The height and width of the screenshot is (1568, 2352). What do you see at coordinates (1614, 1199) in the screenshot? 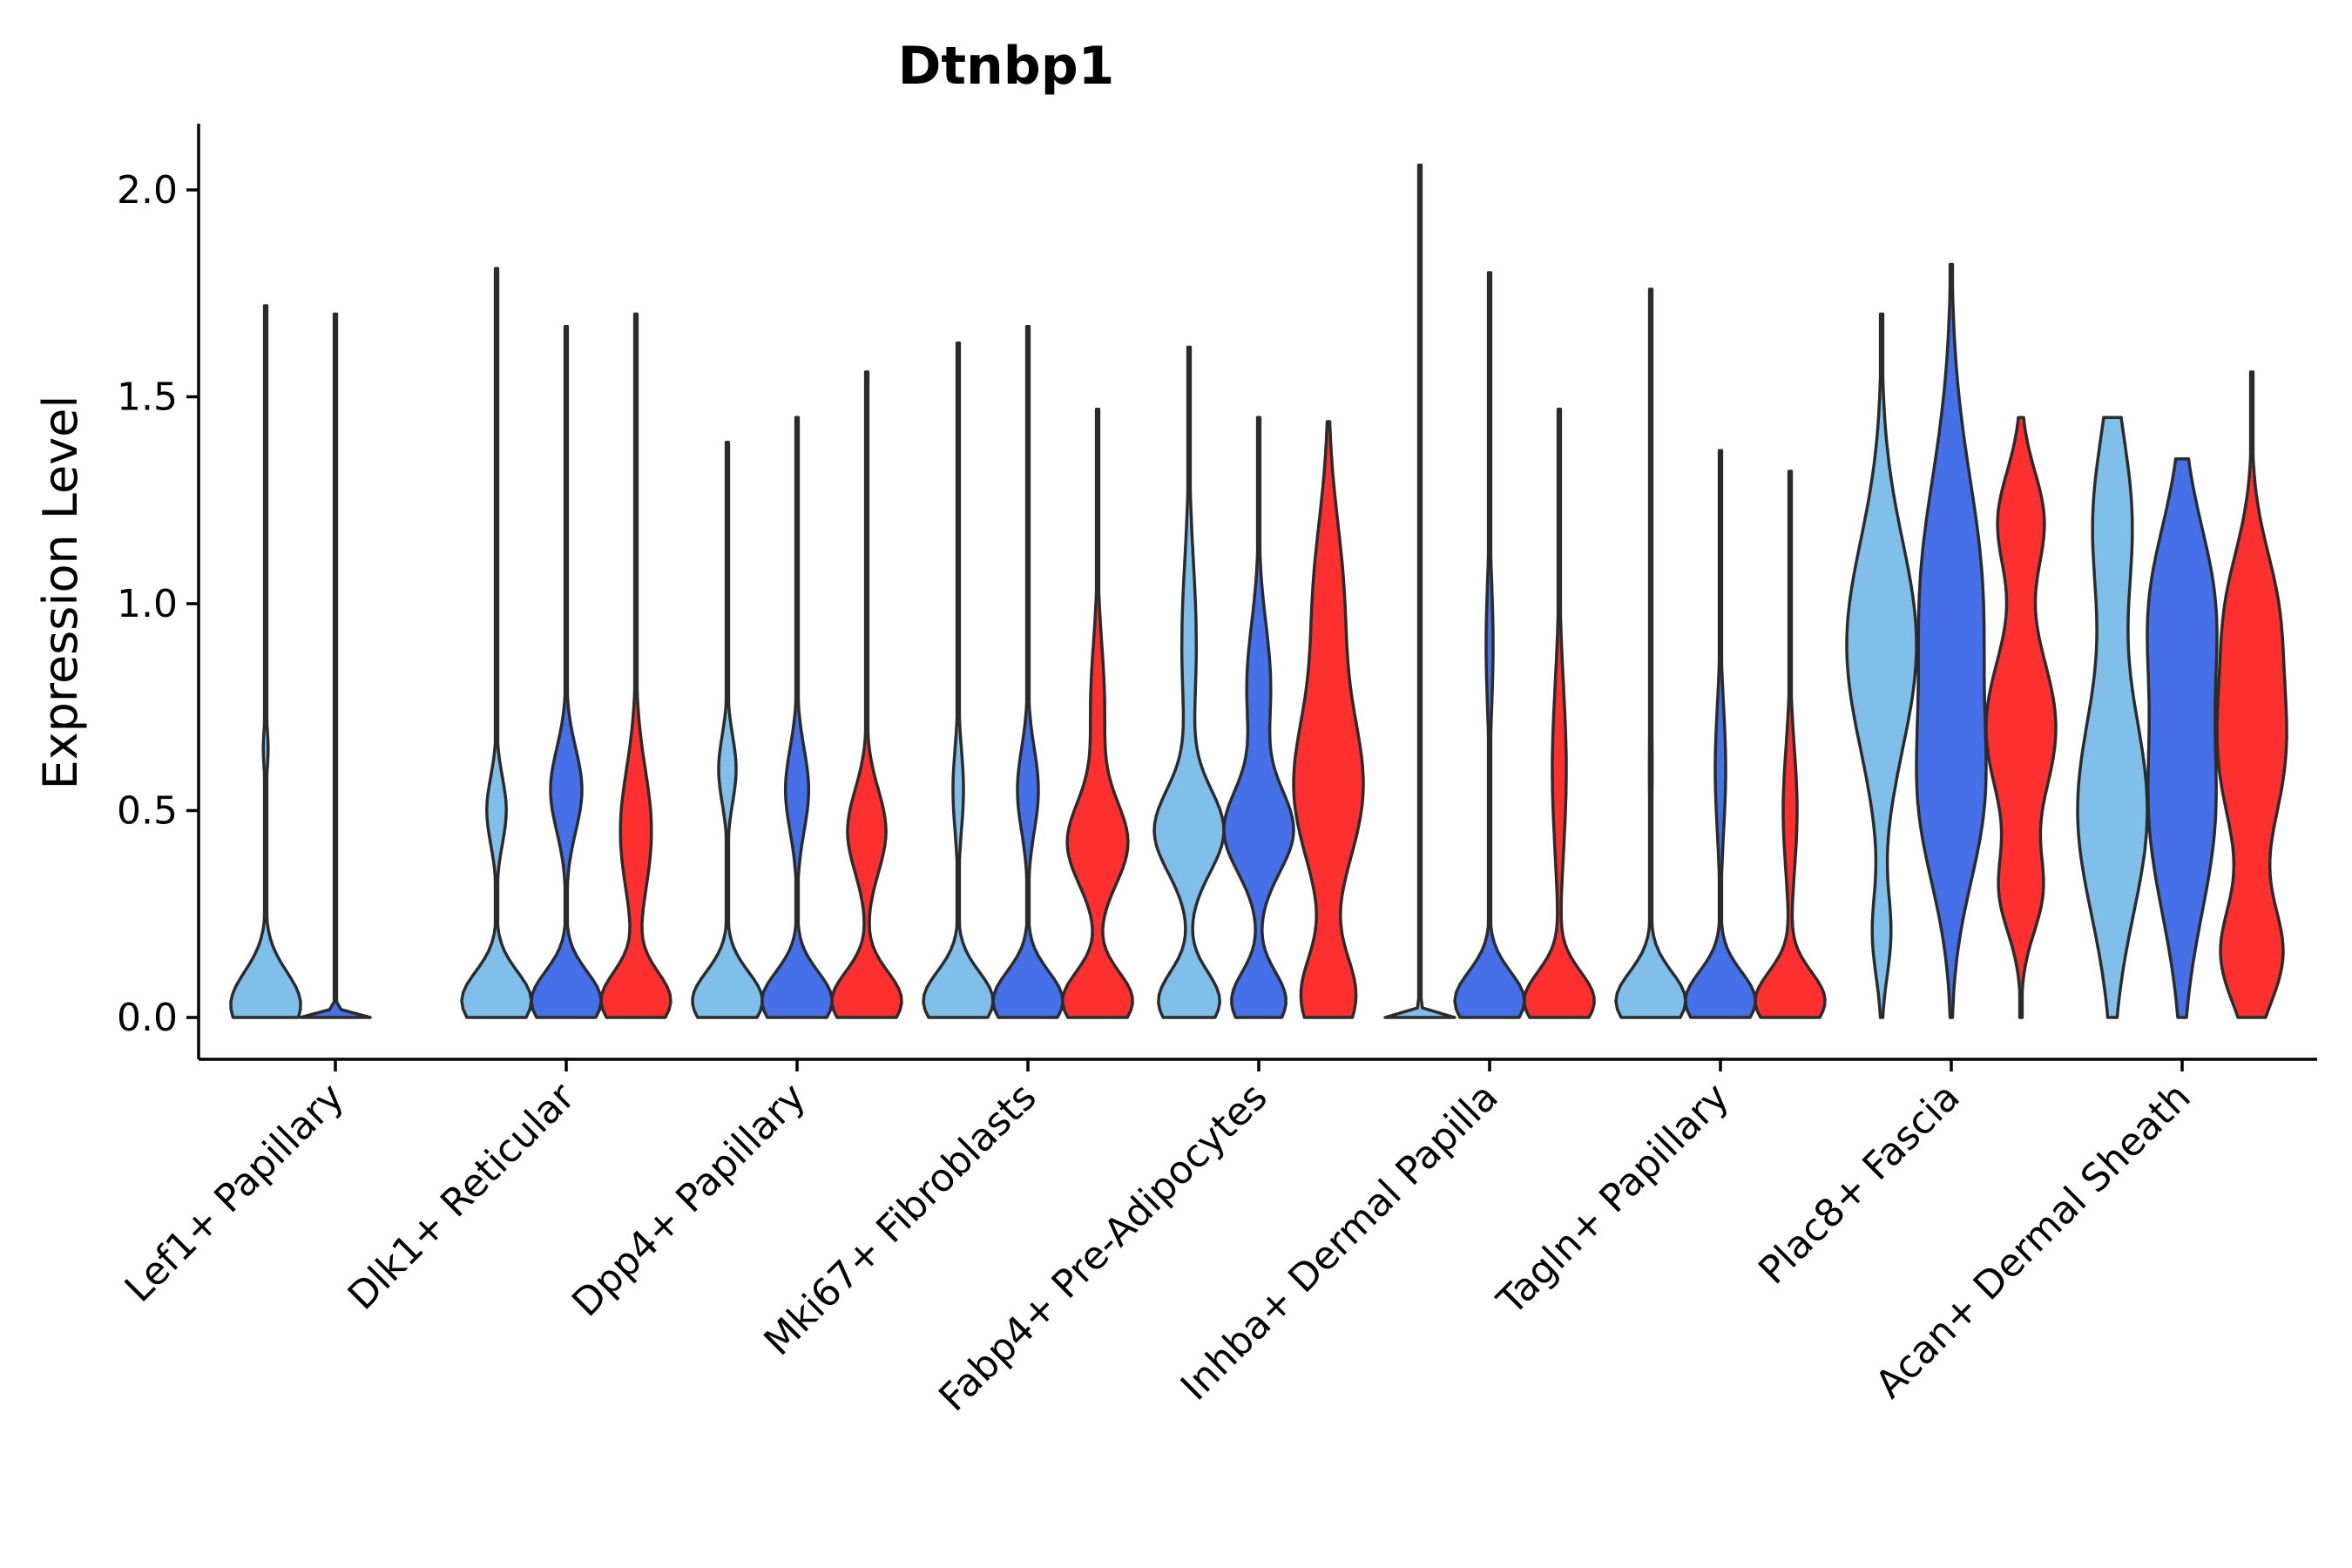
I see `x-tick-label: Tagln+ Papillary` at bounding box center [1614, 1199].